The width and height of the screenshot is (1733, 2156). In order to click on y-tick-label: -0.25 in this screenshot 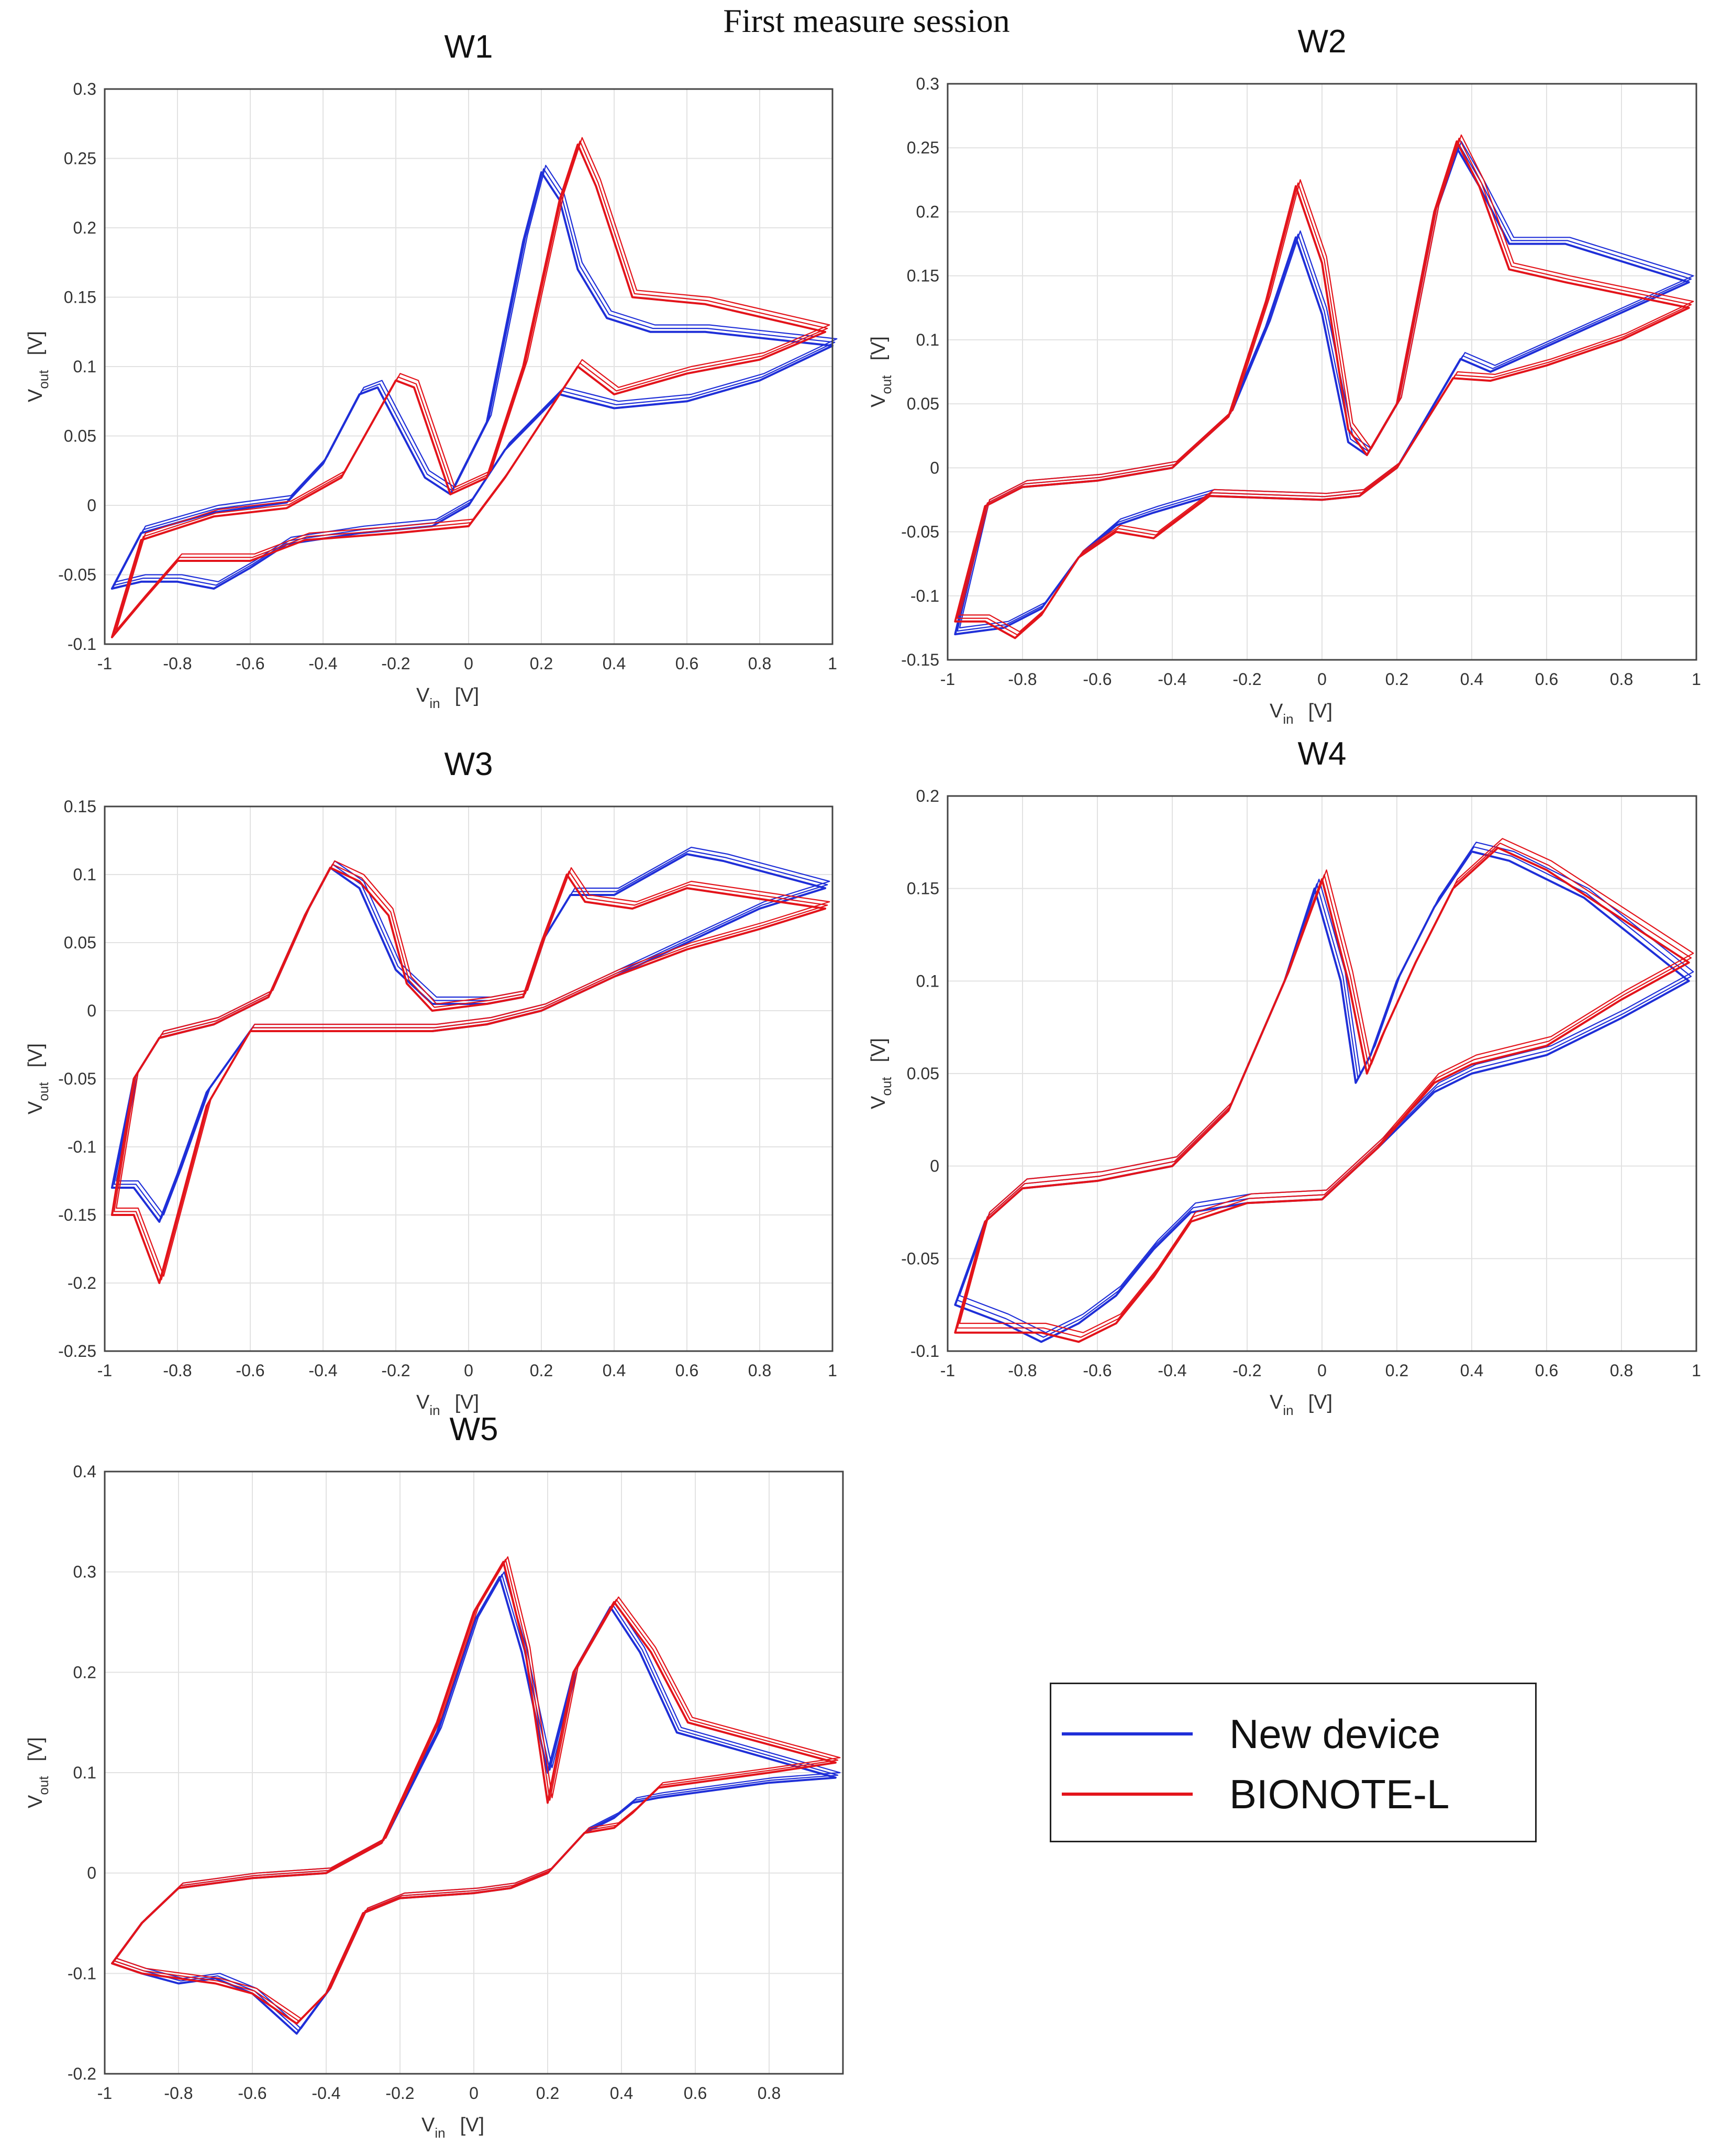, I will do `click(77, 1351)`.